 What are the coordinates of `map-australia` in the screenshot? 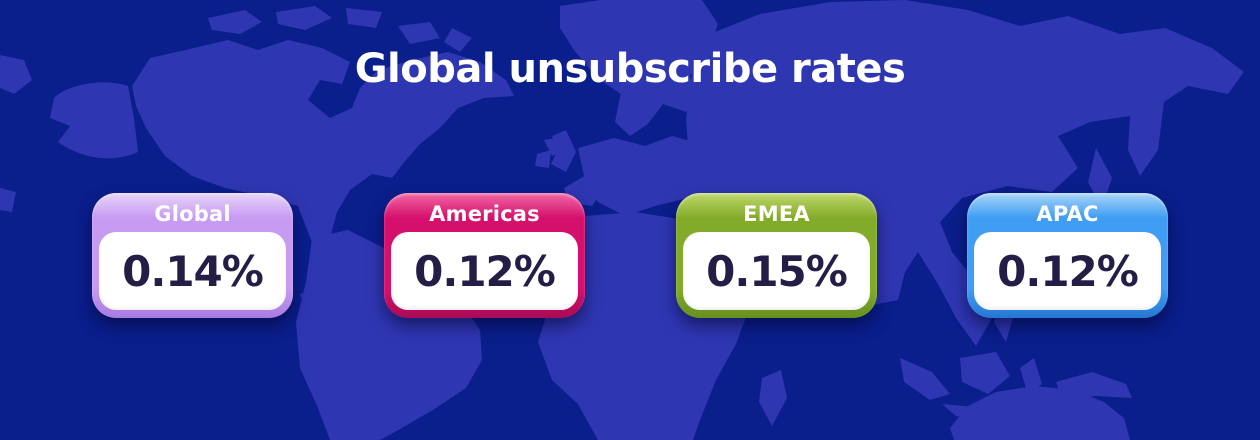 It's located at (1040, 413).